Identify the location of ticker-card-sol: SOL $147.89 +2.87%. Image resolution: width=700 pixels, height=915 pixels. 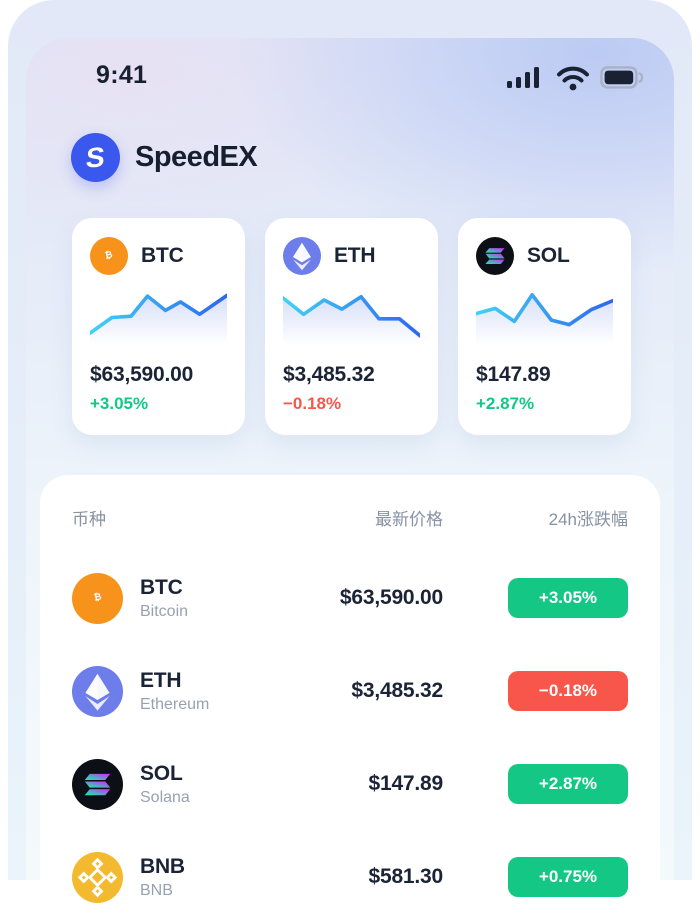
(544, 326).